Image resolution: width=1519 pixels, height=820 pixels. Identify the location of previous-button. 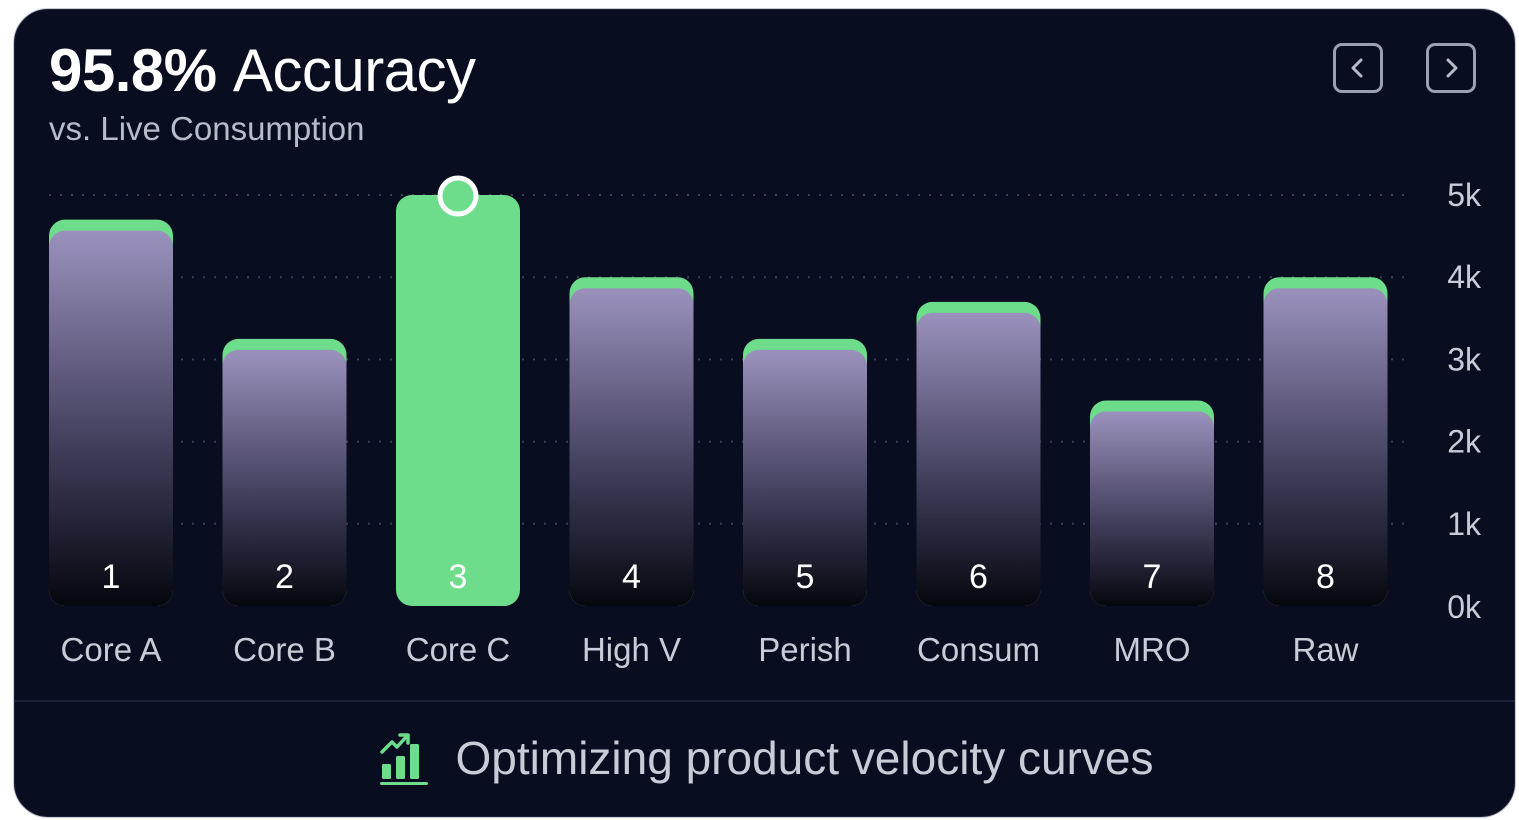
(1358, 68).